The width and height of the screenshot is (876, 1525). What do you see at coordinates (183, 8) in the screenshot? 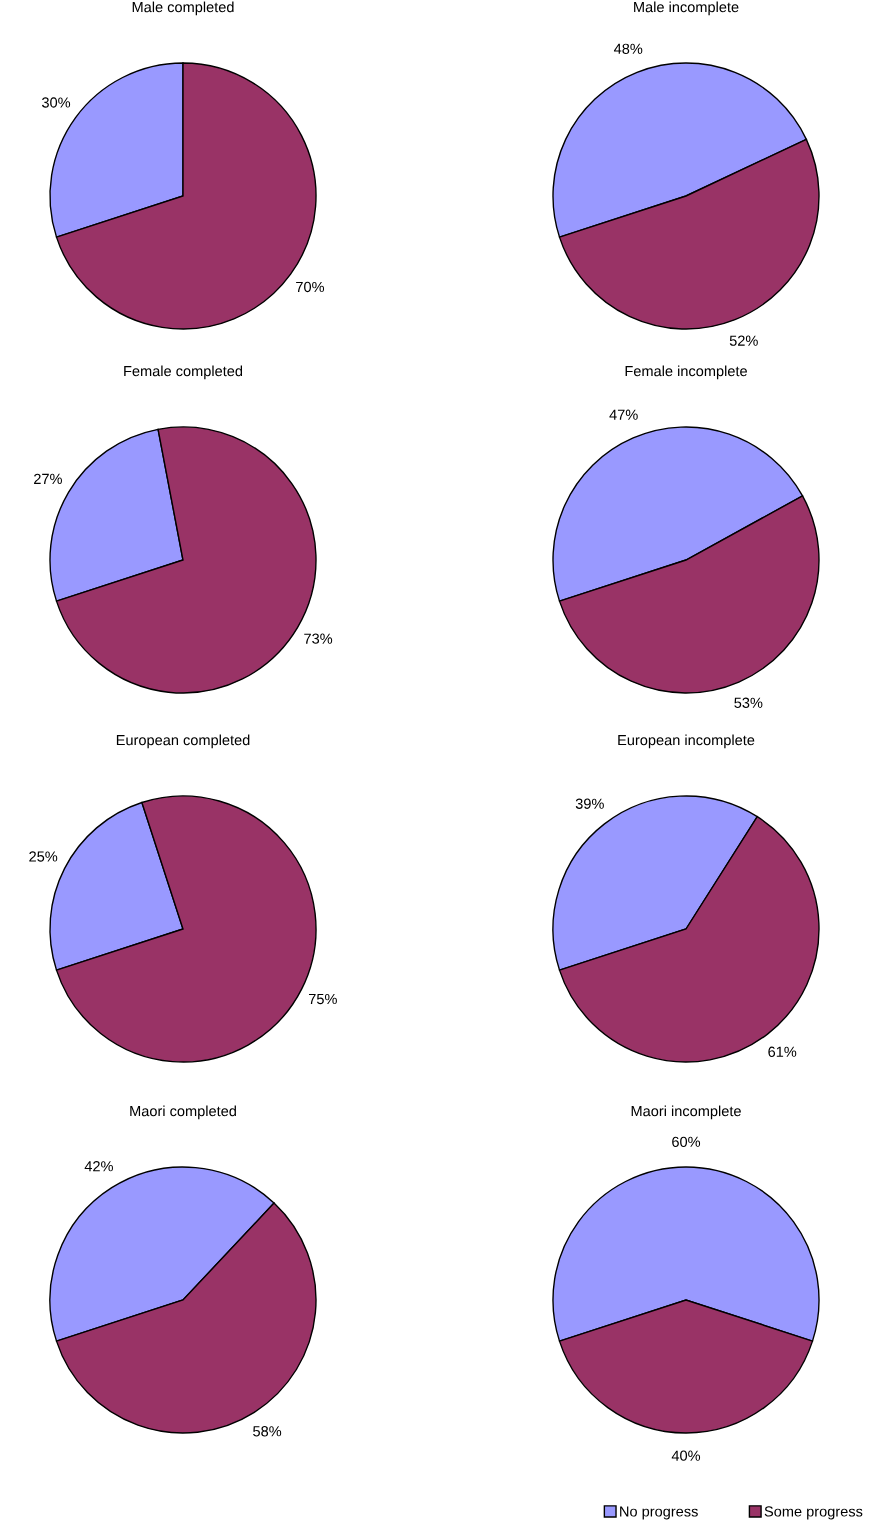
I see `chart-title: Male completed` at bounding box center [183, 8].